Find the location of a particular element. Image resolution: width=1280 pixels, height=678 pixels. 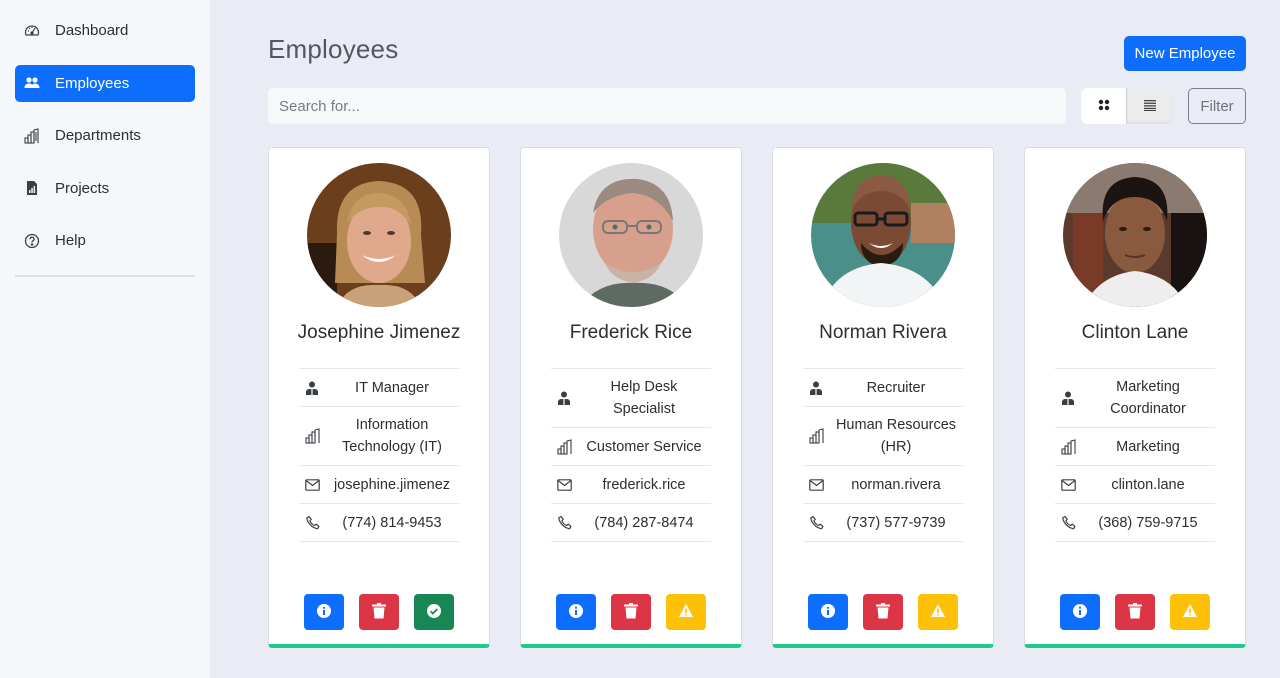

department: Information Technology (IT) is located at coordinates (392, 436).